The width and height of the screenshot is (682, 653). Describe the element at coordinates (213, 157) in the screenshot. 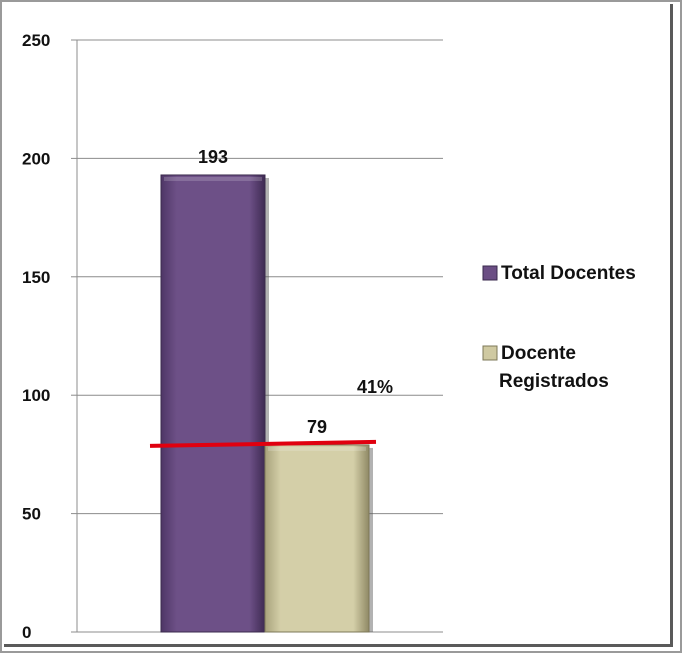

I see `data-label-0: 193` at that location.